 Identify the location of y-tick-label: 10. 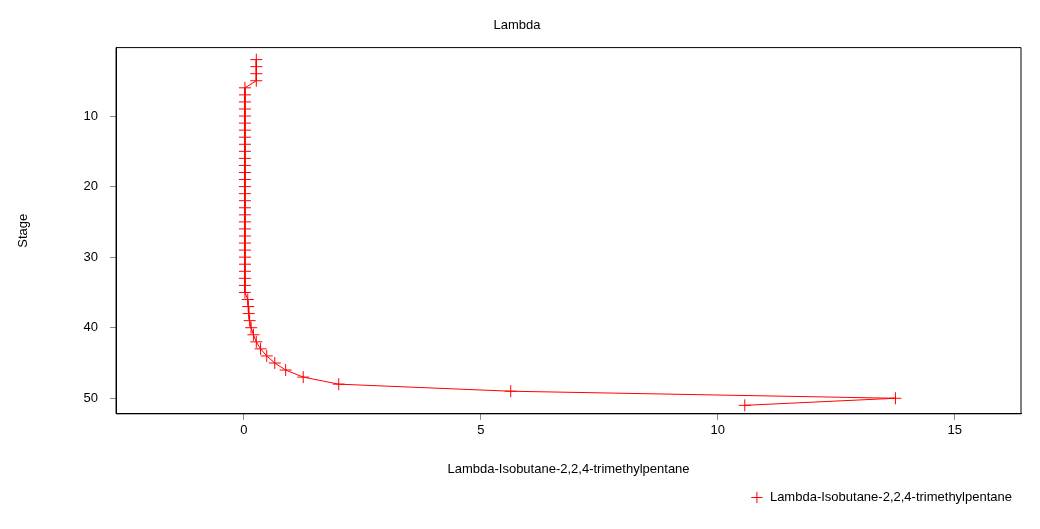
(91, 115).